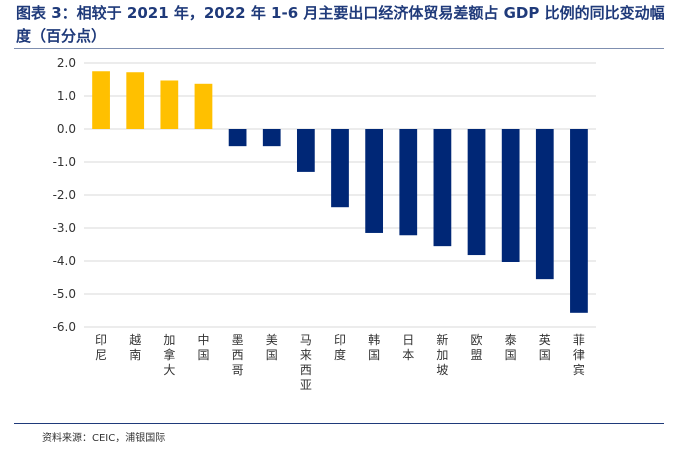 The height and width of the screenshot is (449, 677). Describe the element at coordinates (203, 347) in the screenshot. I see `x-tick-label: 中国` at that location.